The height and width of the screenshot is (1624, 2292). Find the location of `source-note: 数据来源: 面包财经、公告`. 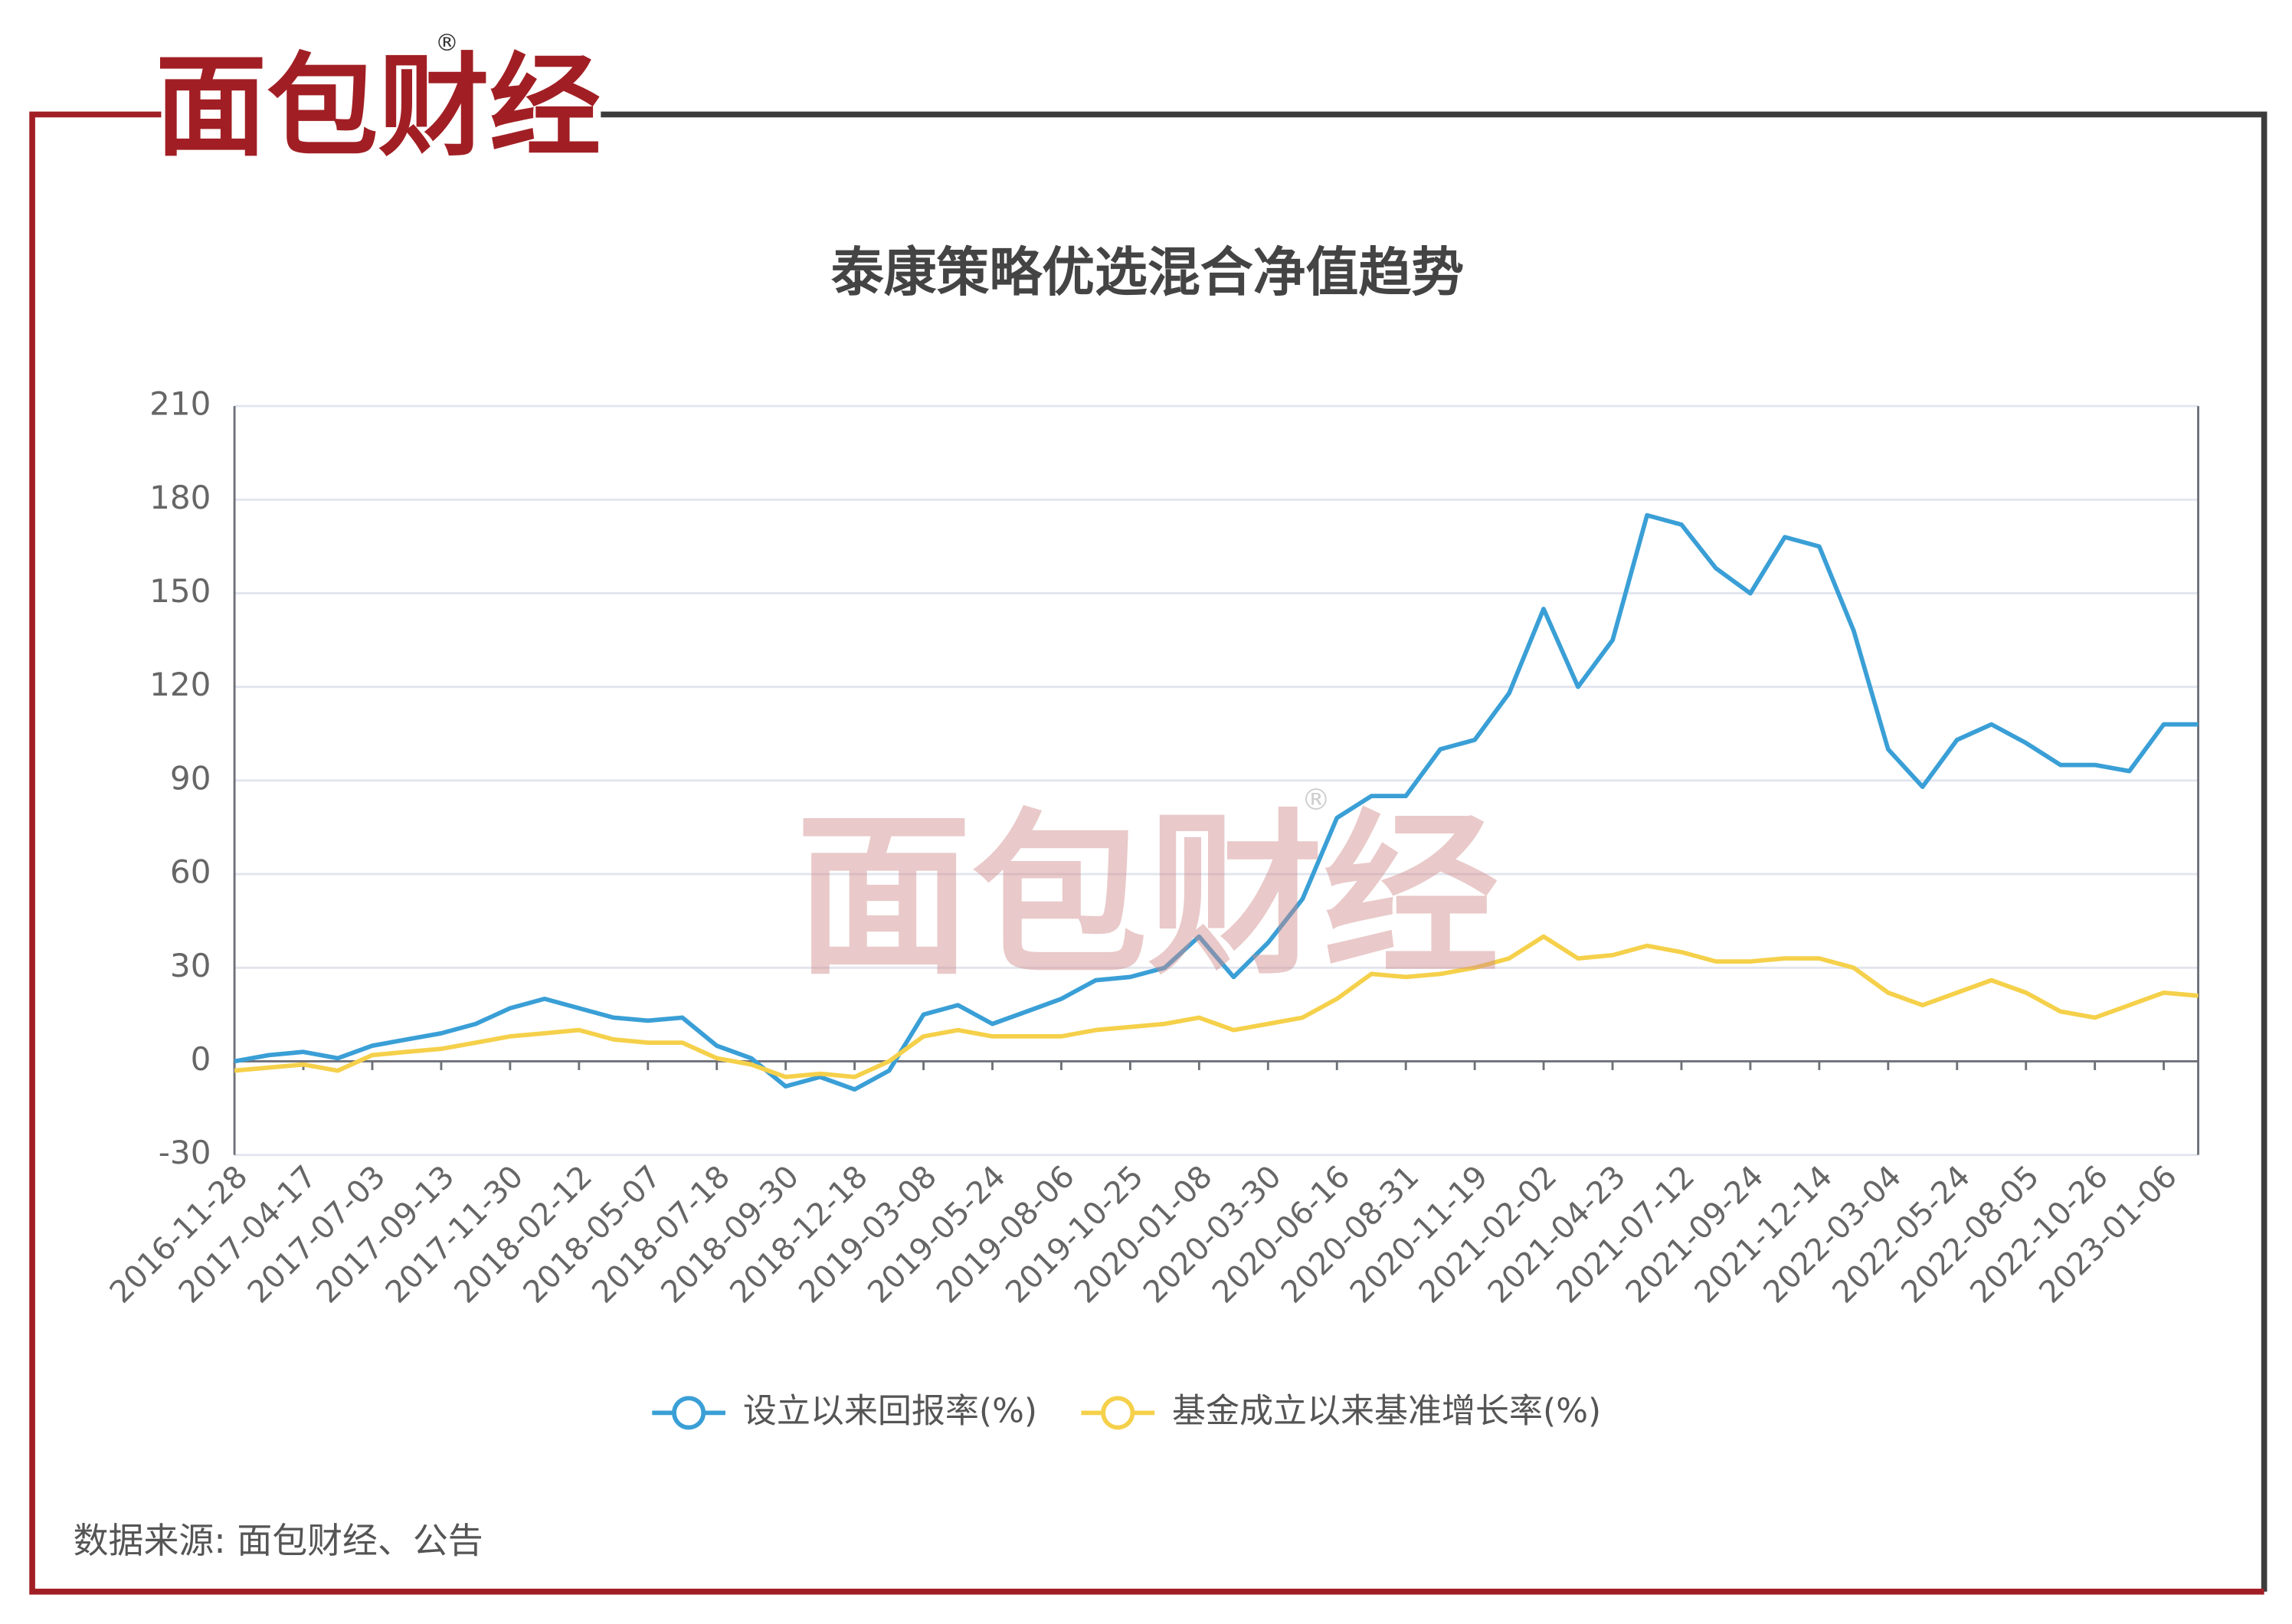

source-note: 数据来源: 面包财经、公告 is located at coordinates (278, 1541).